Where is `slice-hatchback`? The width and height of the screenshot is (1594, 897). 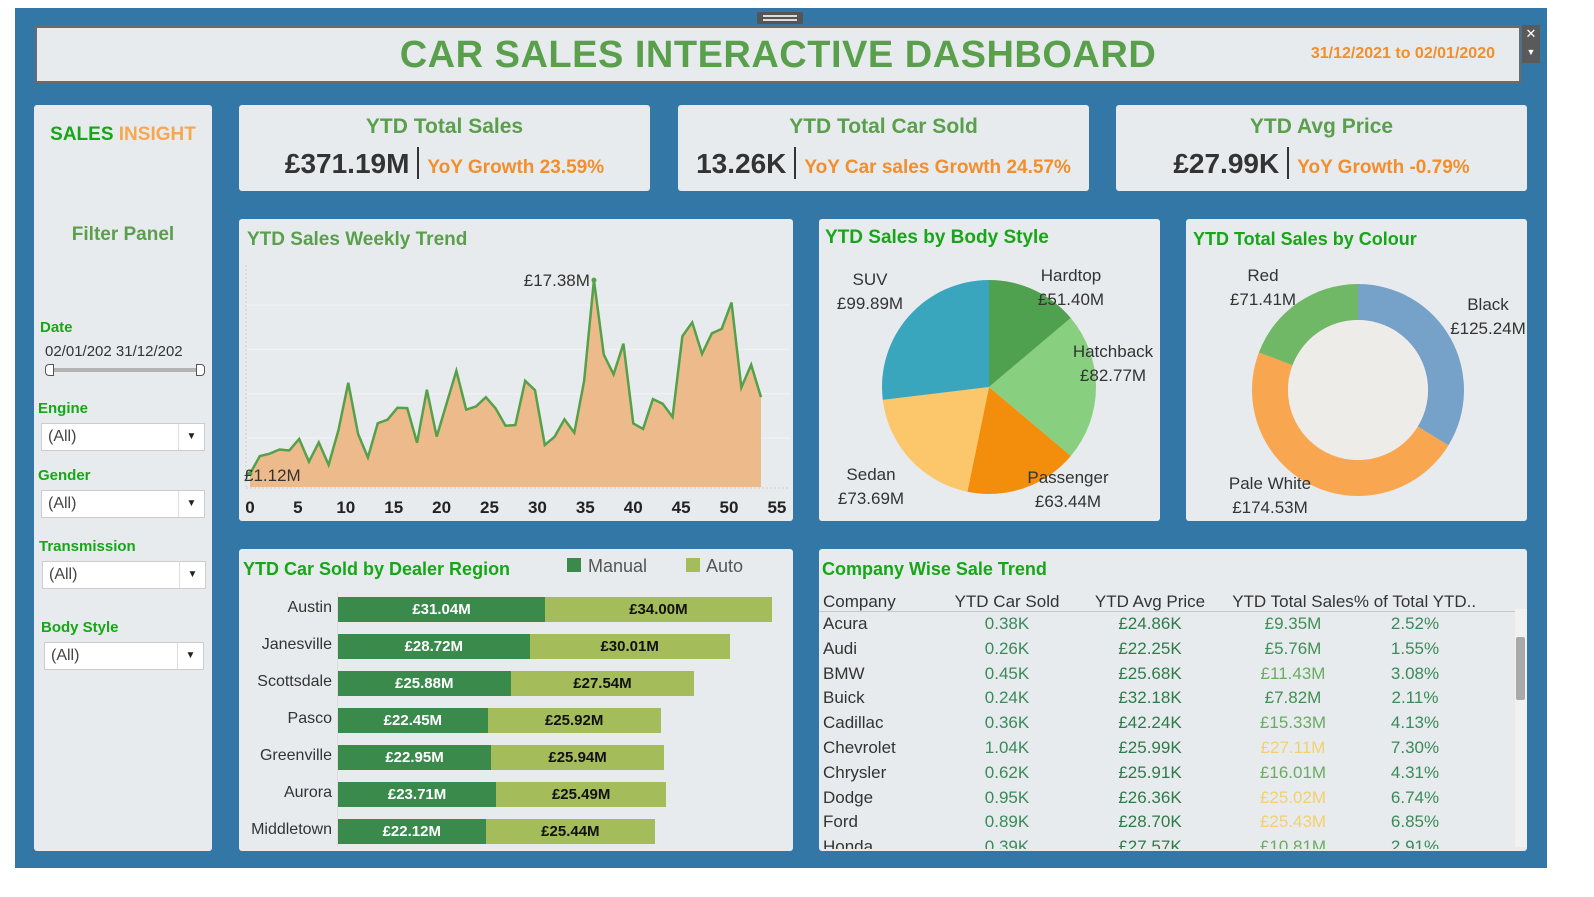 slice-hatchback is located at coordinates (1042, 387).